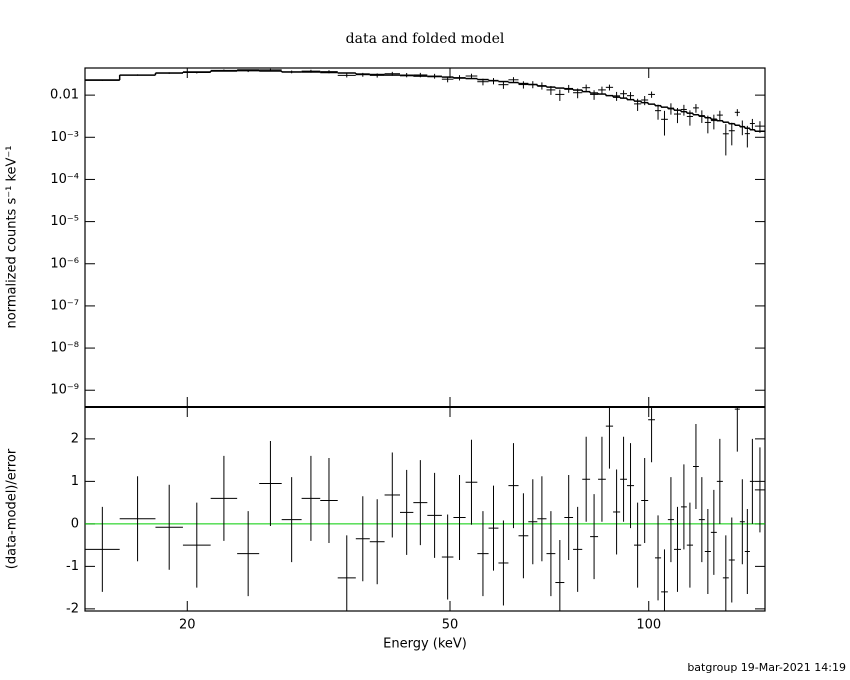 This screenshot has width=850, height=680. What do you see at coordinates (12, 508) in the screenshot?
I see `y-axis-label: (data-model)/error` at bounding box center [12, 508].